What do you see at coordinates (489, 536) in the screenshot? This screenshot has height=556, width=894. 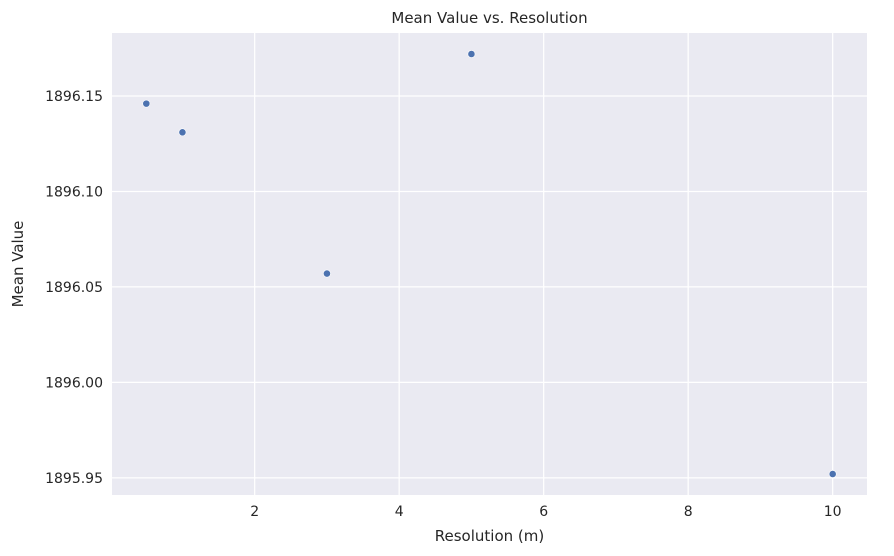 I see `x-axis-label: Resolution (m)` at bounding box center [489, 536].